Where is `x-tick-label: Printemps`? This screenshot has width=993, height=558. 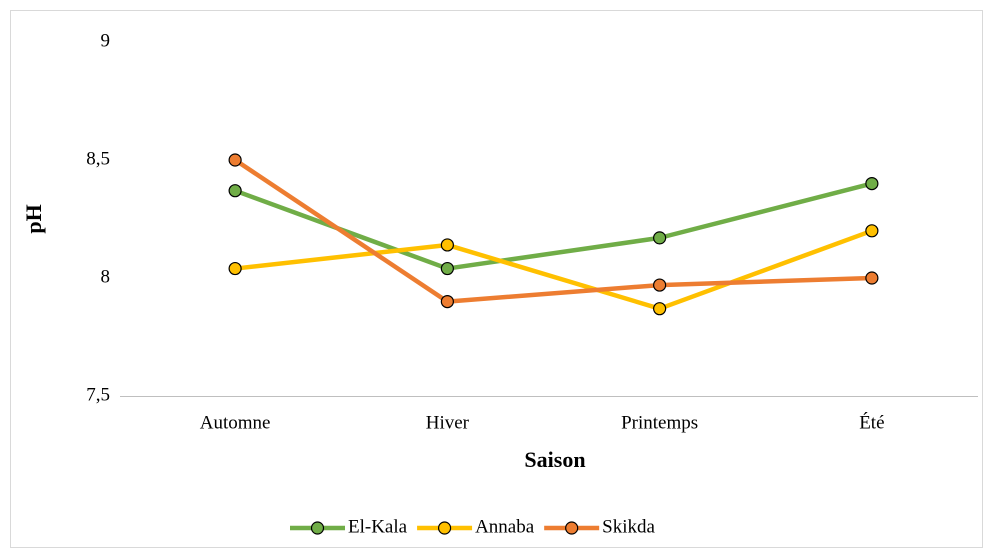
x-tick-label: Printemps is located at coordinates (659, 422).